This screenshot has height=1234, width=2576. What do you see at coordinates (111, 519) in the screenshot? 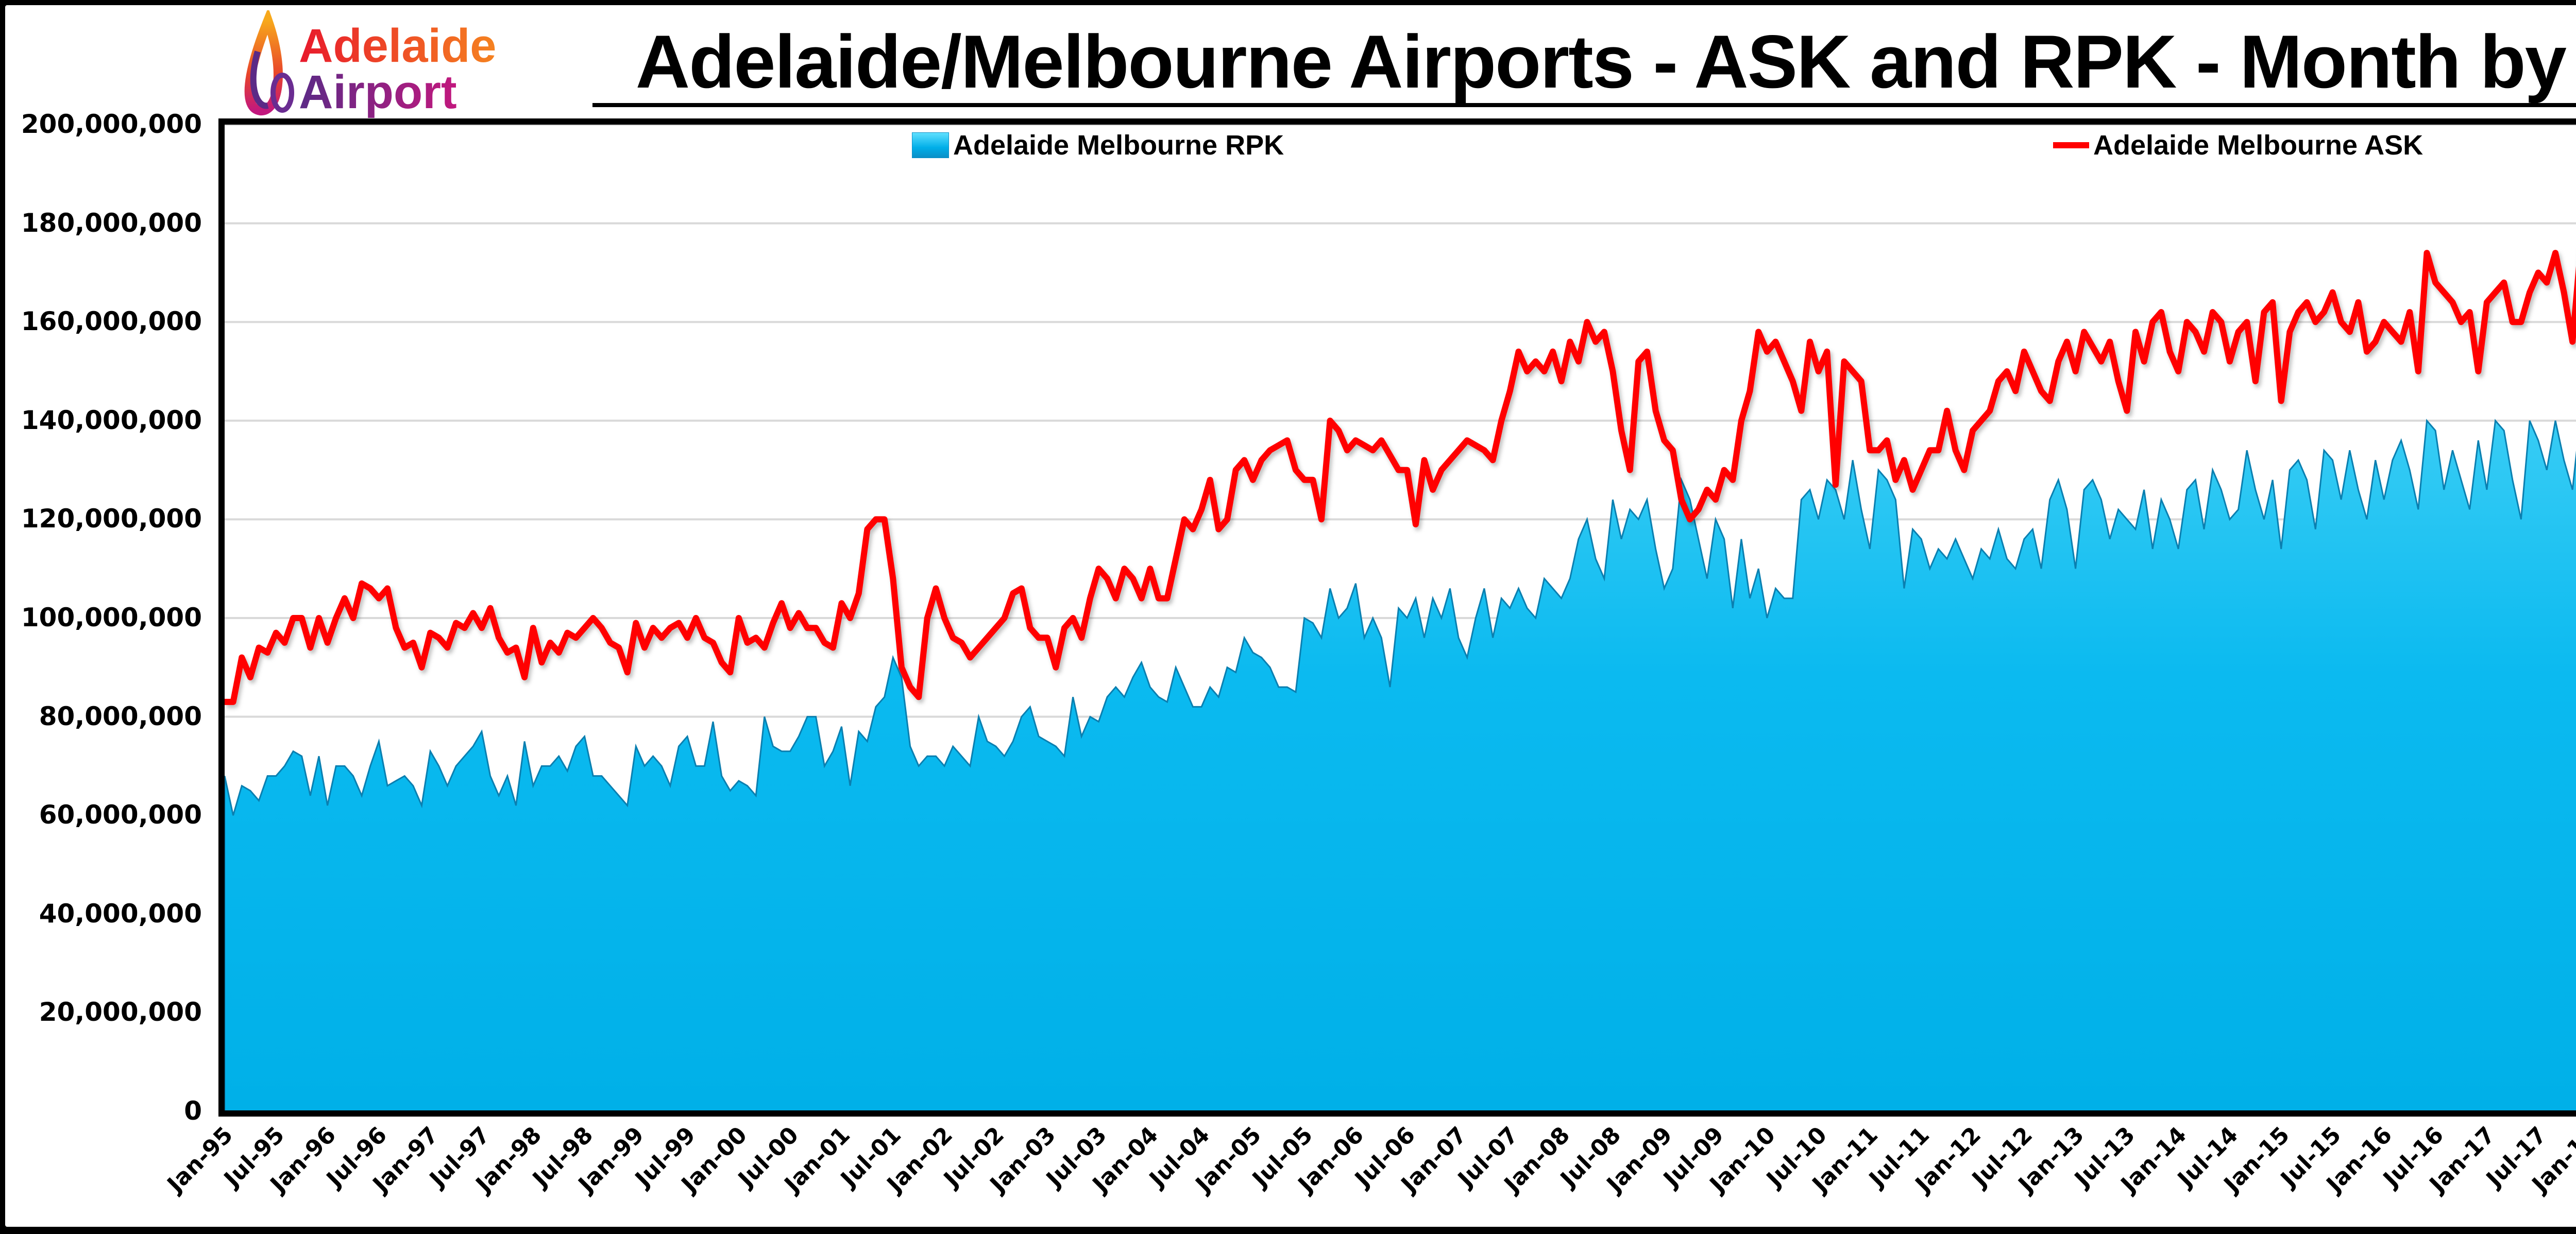
I see `y-tick-label: 120,000,000` at bounding box center [111, 519].